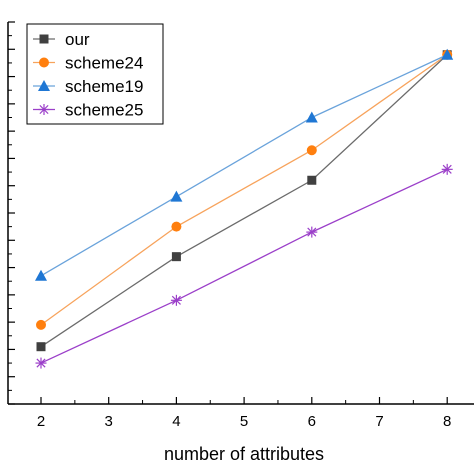 The image size is (474, 474). Describe the element at coordinates (176, 421) in the screenshot. I see `x-tick-label: 4` at that location.